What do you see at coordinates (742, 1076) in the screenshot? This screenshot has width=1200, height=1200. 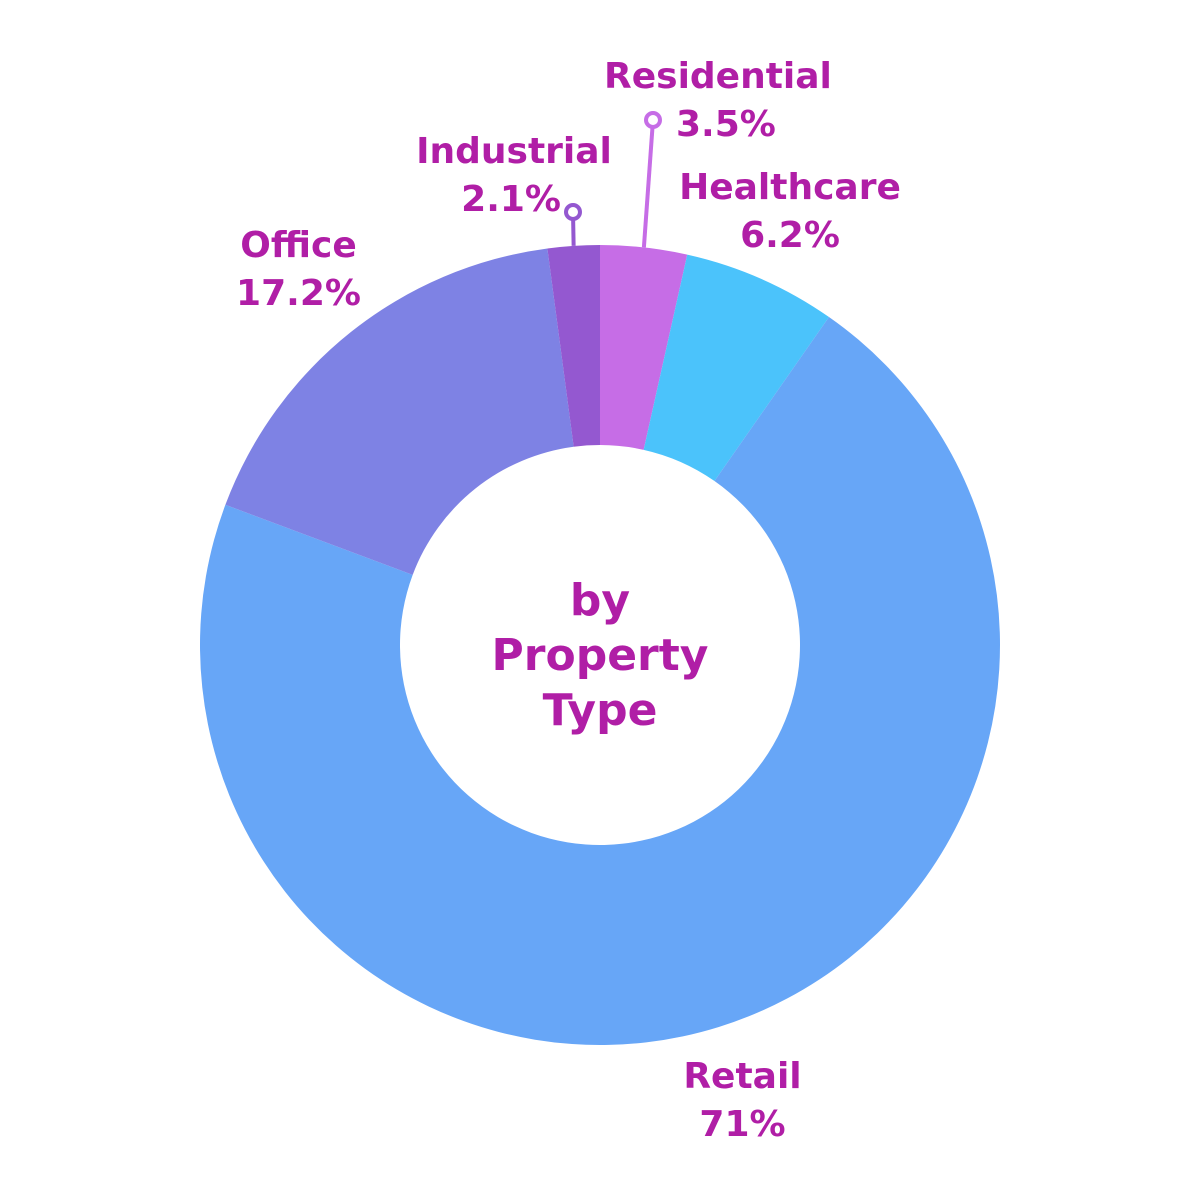 I see `label-retail-name: Retail` at bounding box center [742, 1076].